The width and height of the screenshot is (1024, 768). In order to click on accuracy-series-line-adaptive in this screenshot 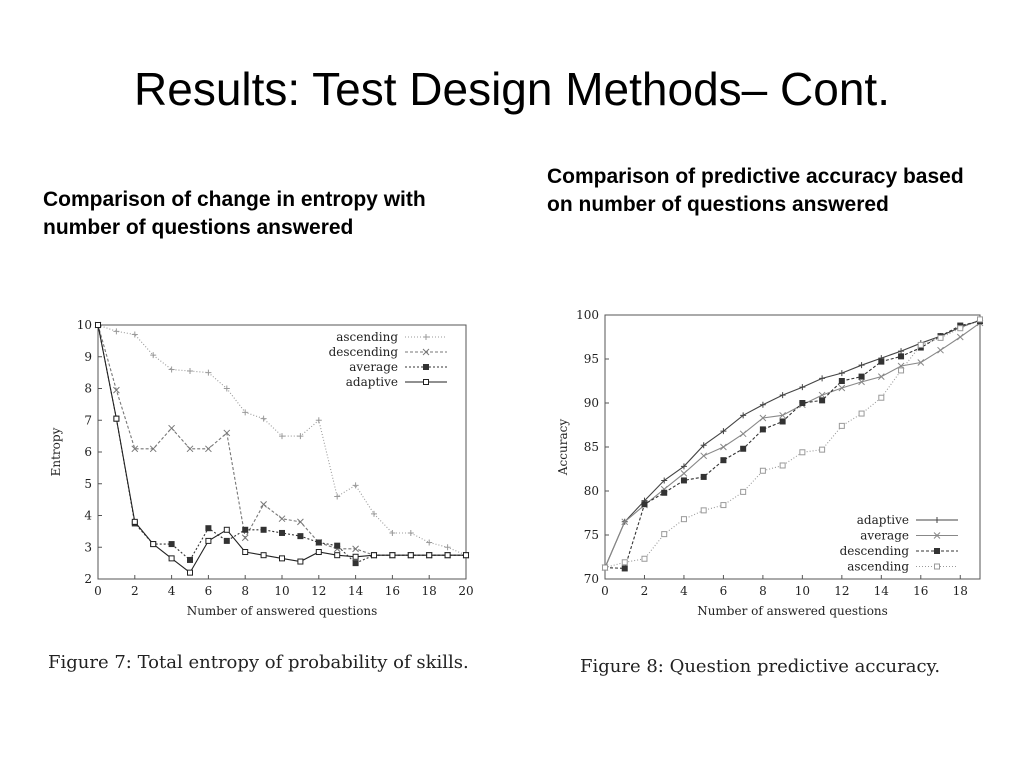, I will do `click(792, 443)`.